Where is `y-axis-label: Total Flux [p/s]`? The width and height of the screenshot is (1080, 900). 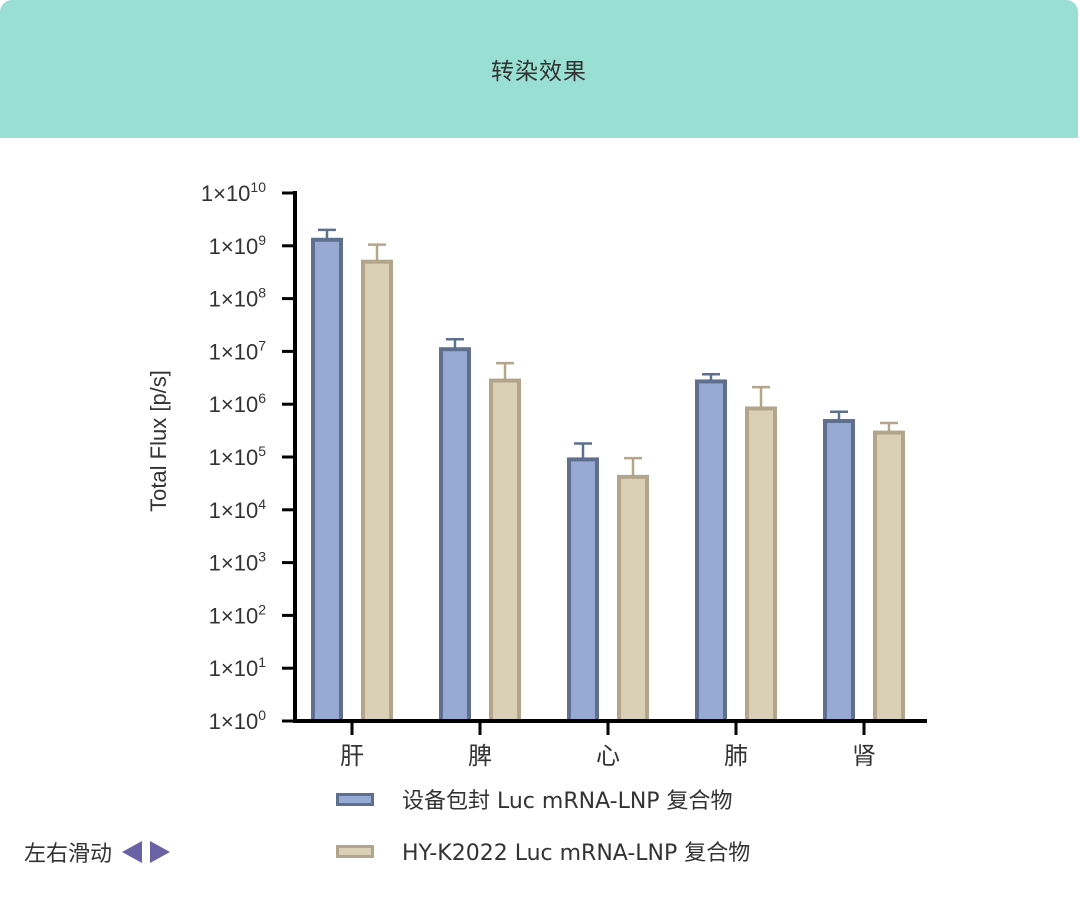
y-axis-label: Total Flux [p/s] is located at coordinates (158, 441).